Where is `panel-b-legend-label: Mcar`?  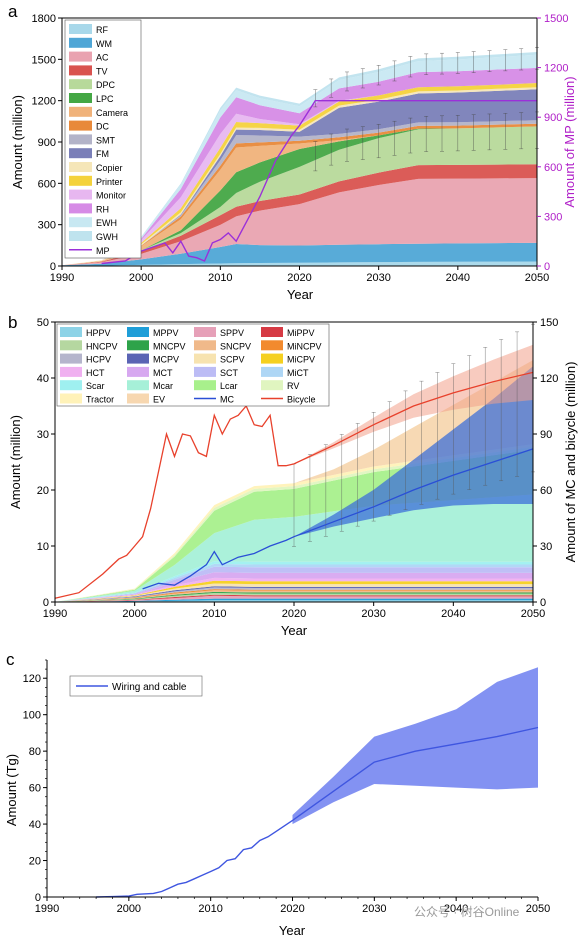
panel-b-legend-label: Mcar is located at coordinates (163, 386).